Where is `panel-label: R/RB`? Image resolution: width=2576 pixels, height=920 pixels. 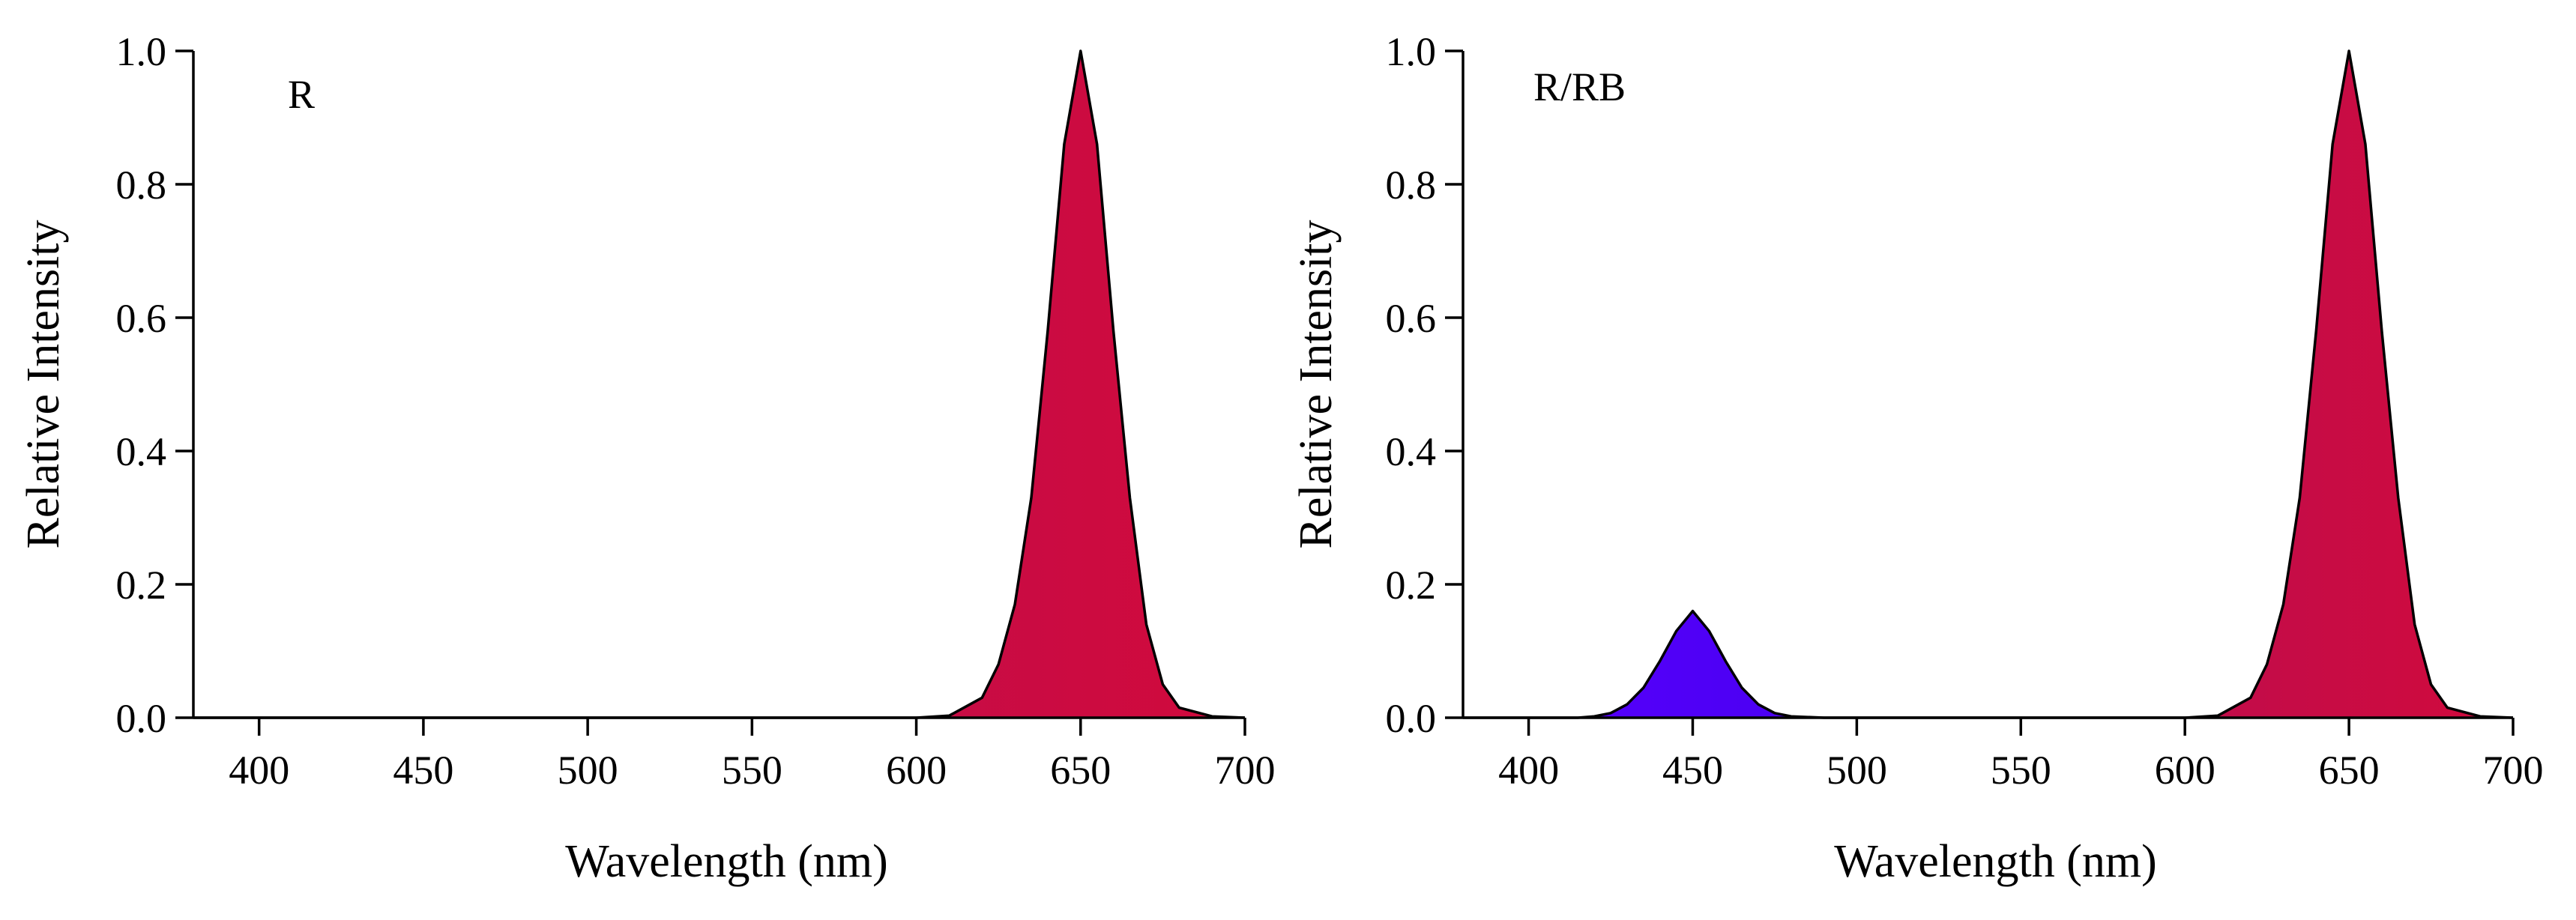
panel-label: R/RB is located at coordinates (1580, 86).